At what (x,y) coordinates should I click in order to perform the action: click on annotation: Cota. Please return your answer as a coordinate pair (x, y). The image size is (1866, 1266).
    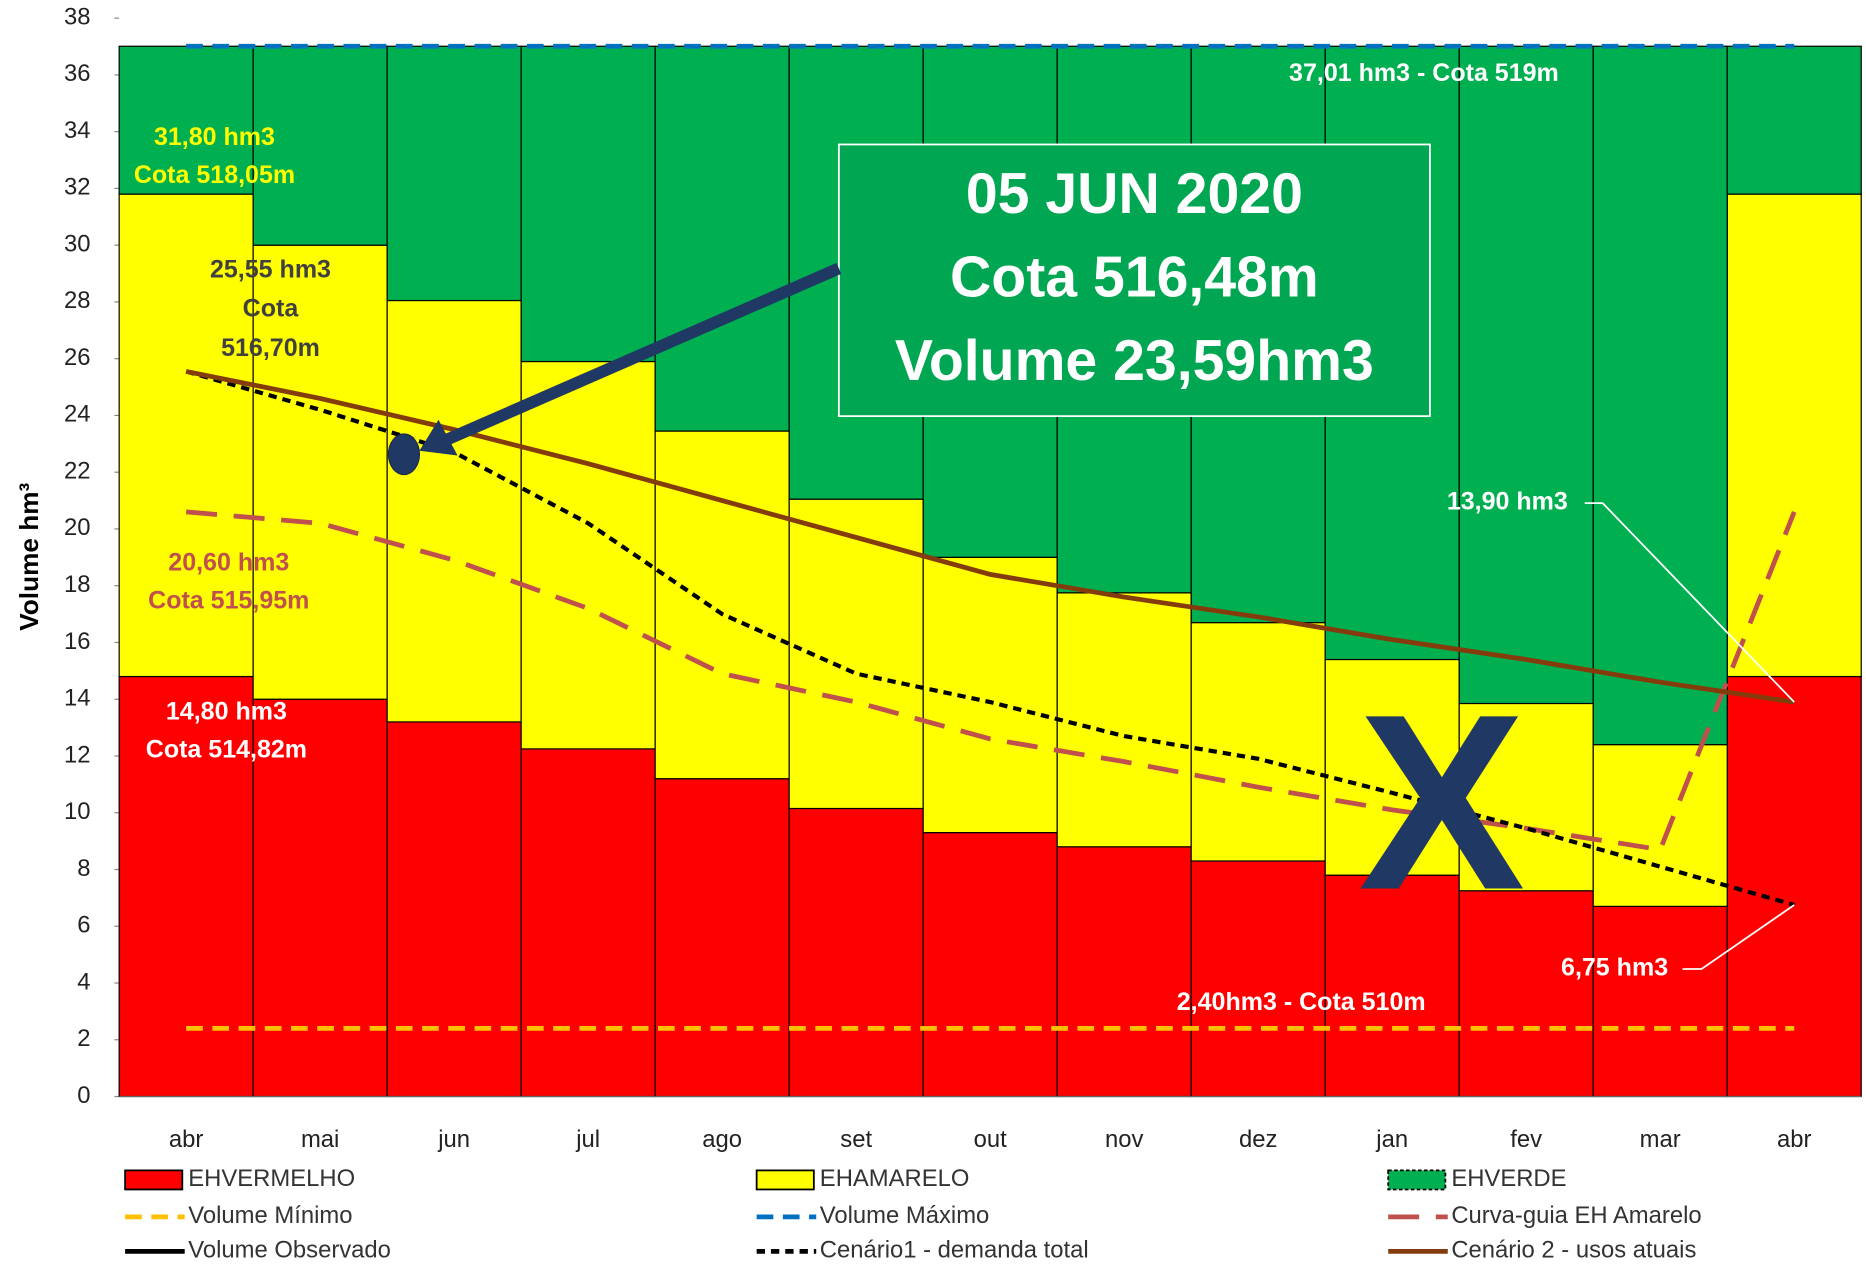
    Looking at the image, I should click on (271, 309).